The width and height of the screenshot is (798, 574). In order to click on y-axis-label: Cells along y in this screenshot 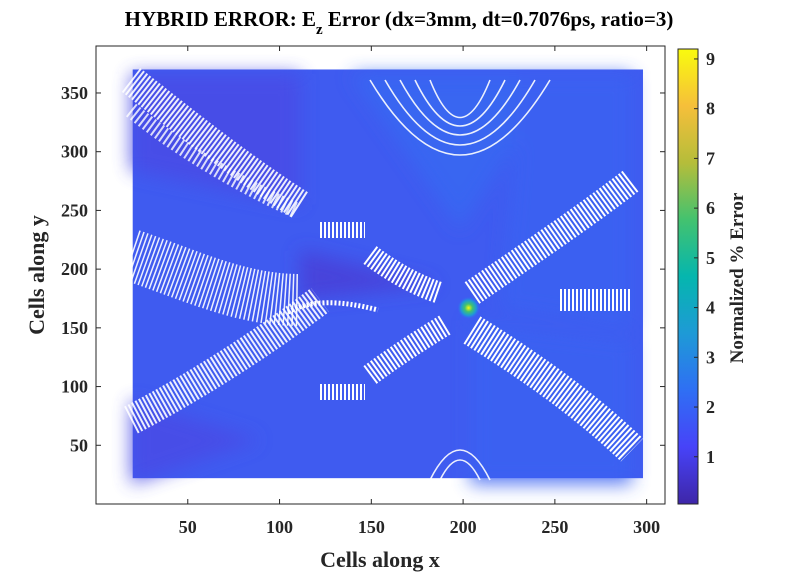, I will do `click(36, 275)`.